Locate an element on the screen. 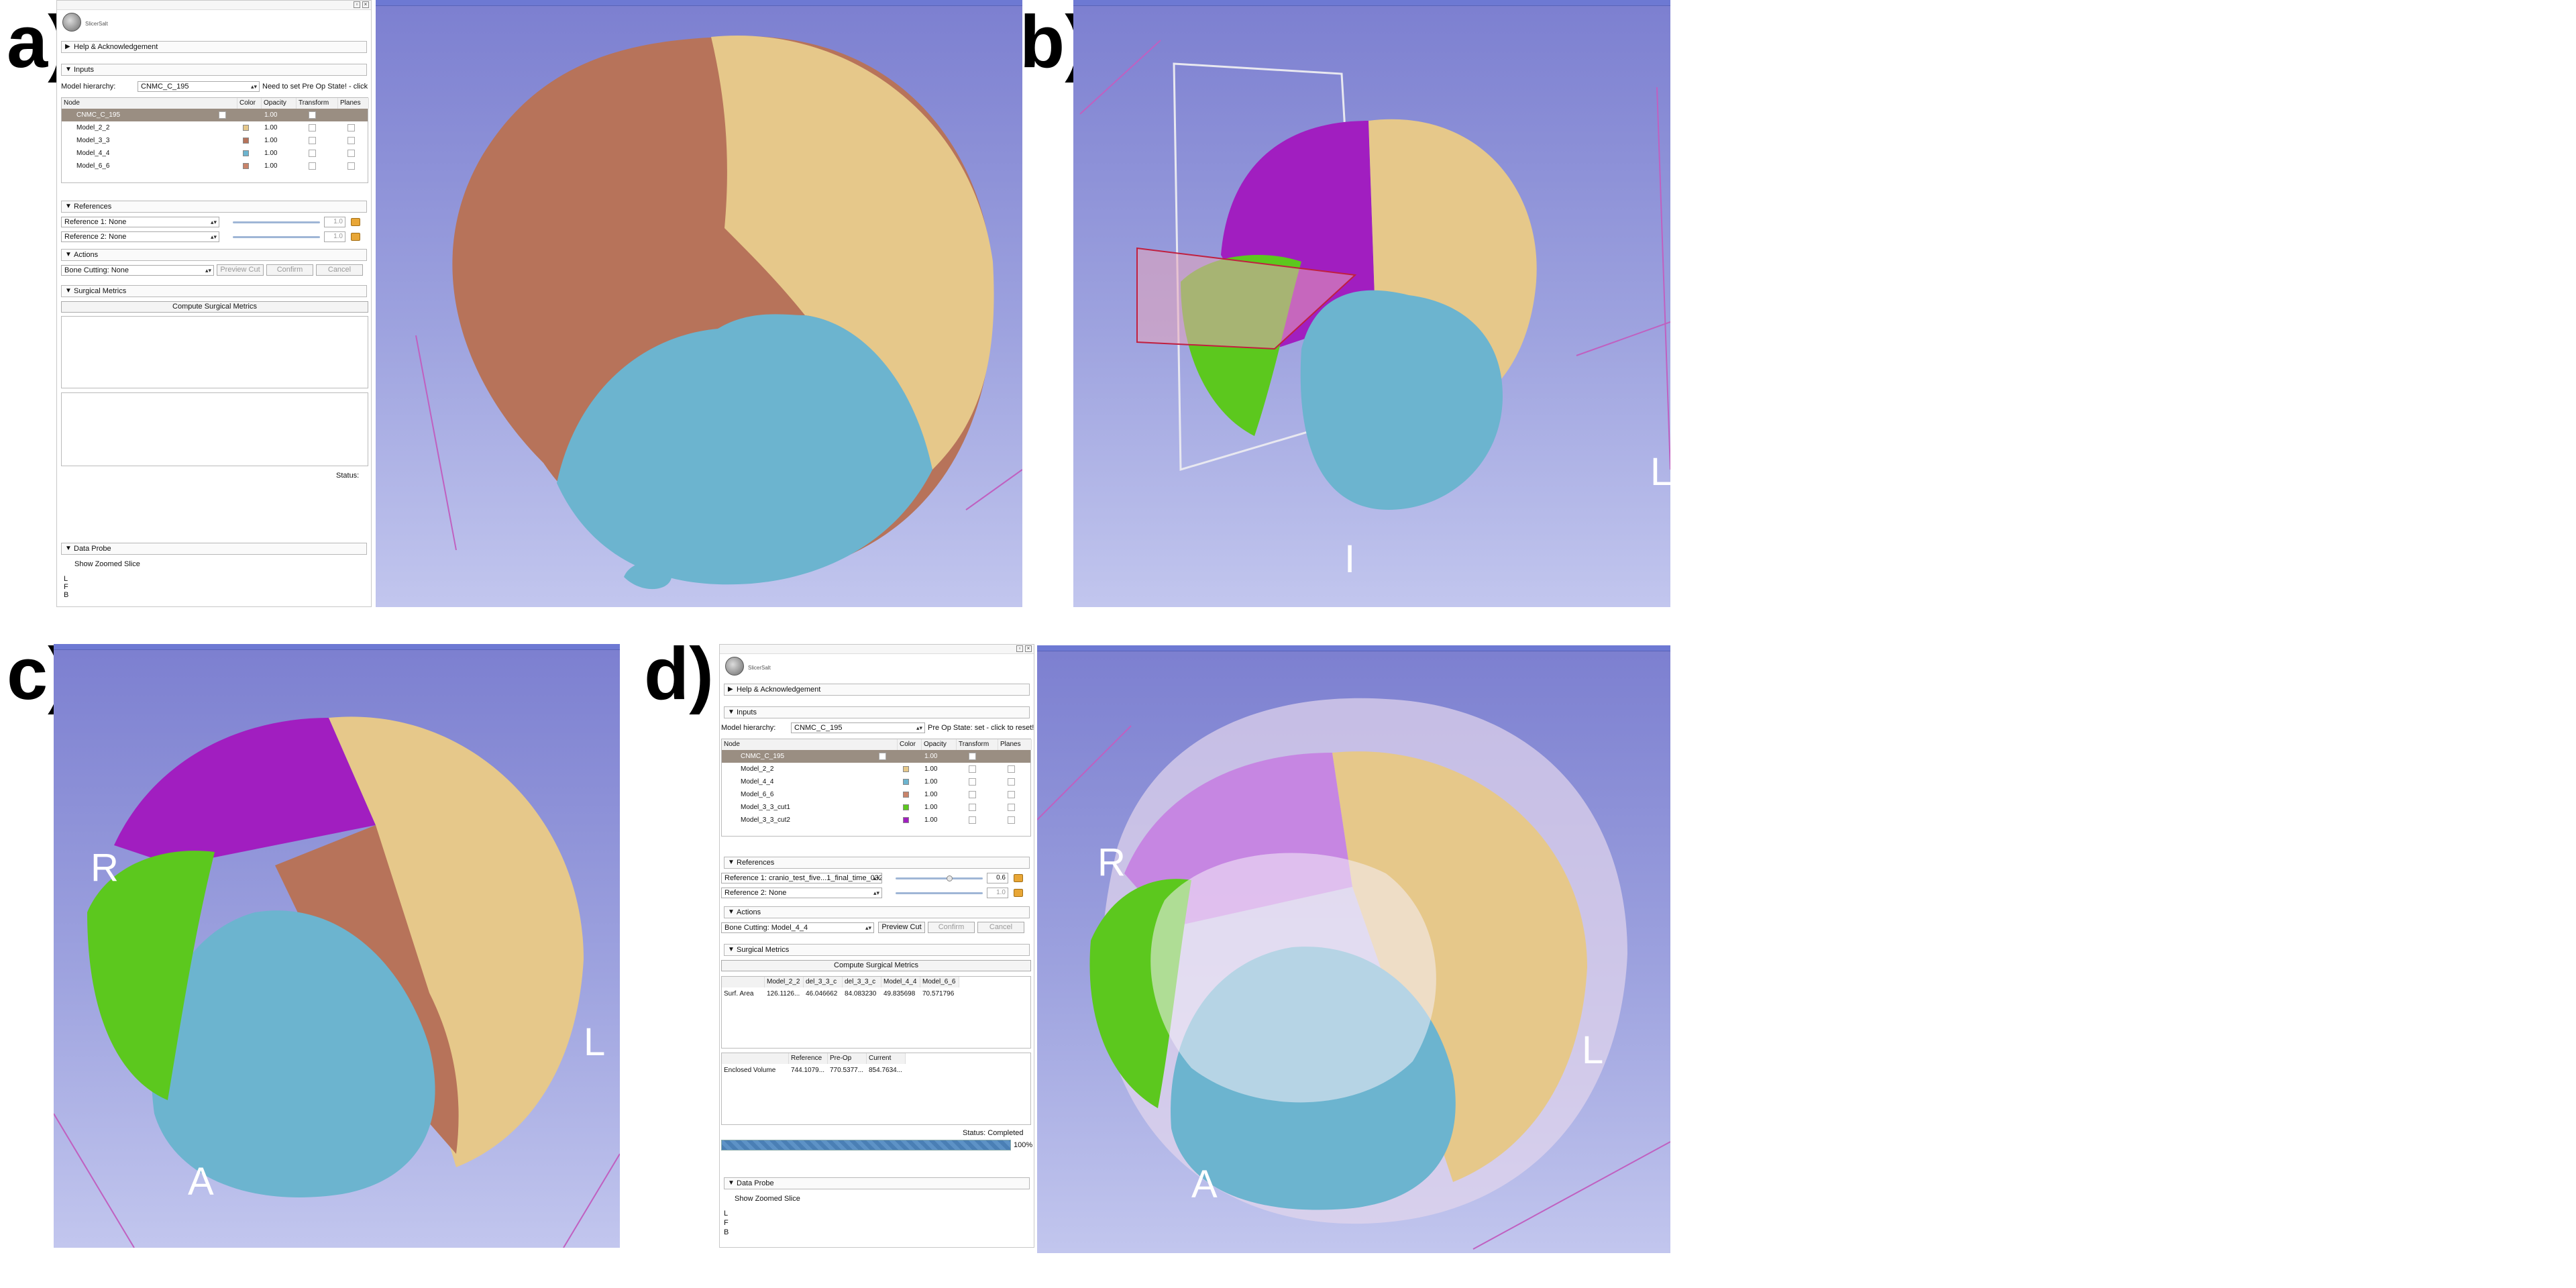  3d-view-a is located at coordinates (699, 303).